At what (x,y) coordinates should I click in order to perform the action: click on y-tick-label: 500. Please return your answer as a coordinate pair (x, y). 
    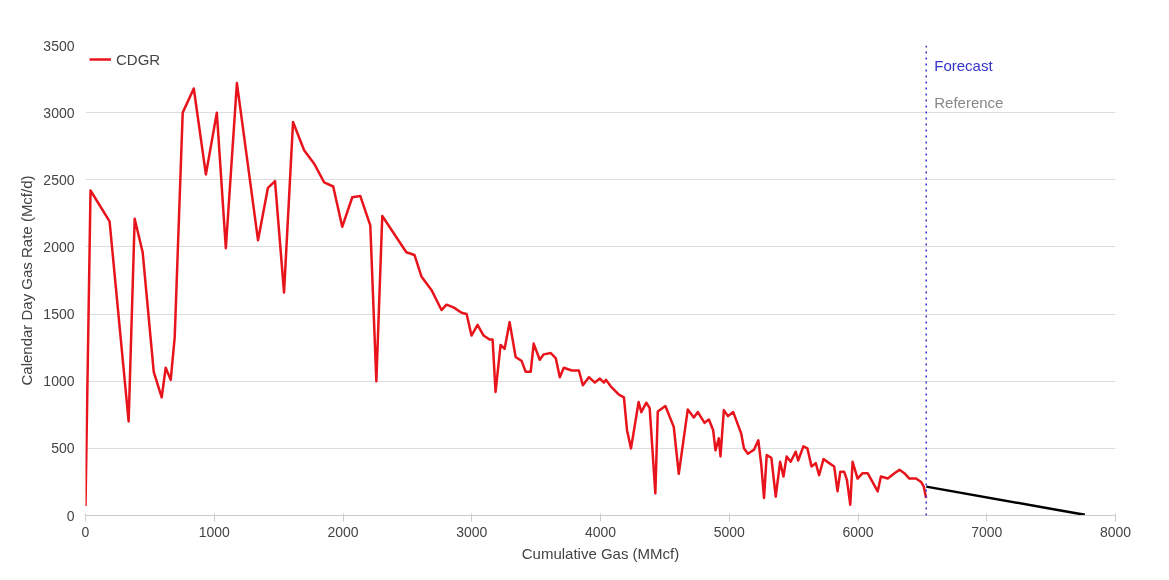
    Looking at the image, I should click on (63, 448).